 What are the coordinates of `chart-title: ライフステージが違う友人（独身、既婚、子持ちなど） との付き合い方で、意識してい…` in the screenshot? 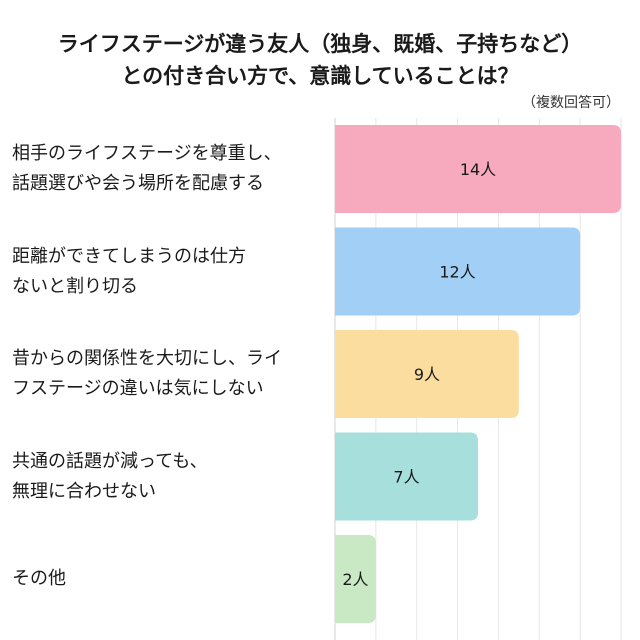 It's located at (320, 60).